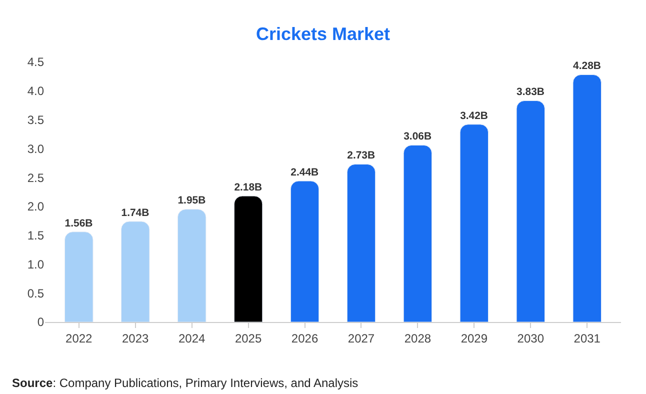  I want to click on x-tick-label: 2029, so click(474, 338).